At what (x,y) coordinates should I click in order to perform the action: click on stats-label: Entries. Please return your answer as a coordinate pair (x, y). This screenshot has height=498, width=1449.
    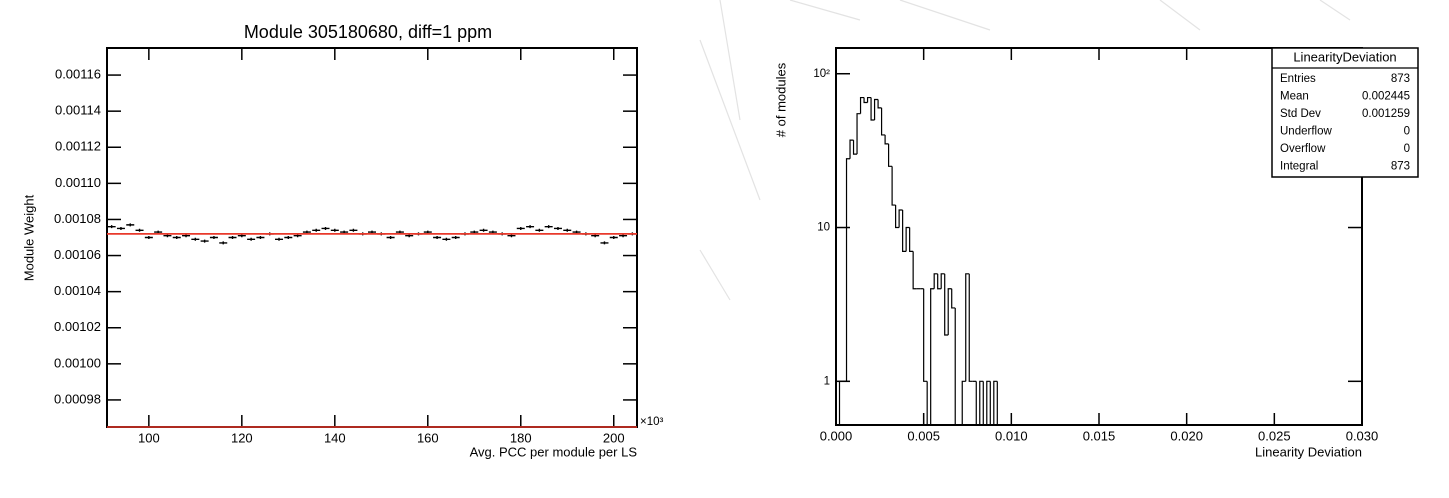
    Looking at the image, I should click on (1298, 79).